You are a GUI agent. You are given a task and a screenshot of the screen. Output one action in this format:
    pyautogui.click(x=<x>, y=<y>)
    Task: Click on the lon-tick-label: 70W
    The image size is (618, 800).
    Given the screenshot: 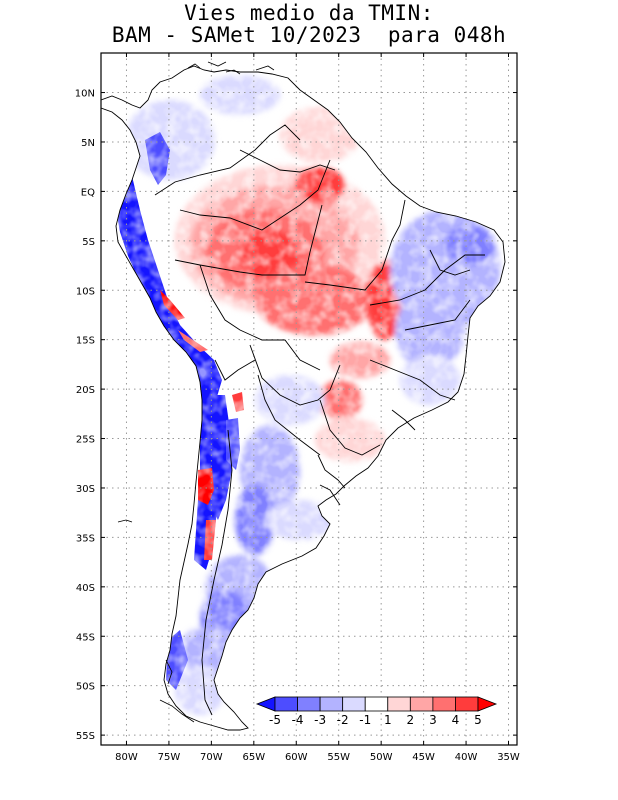 What is the action you would take?
    pyautogui.click(x=211, y=757)
    